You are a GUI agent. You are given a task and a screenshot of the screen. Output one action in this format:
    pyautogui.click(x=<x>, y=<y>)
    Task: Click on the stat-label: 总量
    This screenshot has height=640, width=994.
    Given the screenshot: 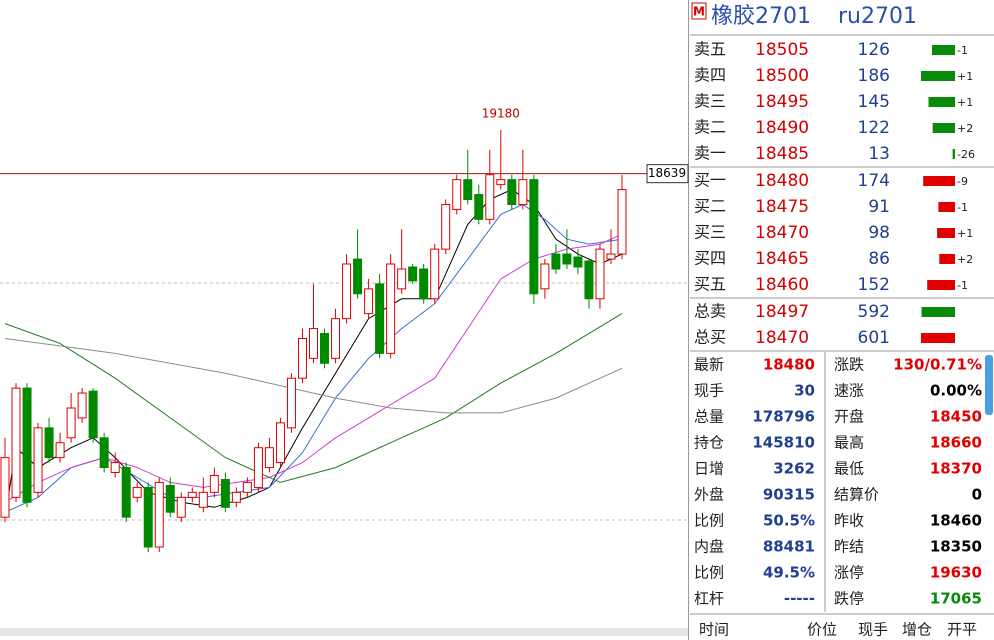 What is the action you would take?
    pyautogui.click(x=709, y=417)
    